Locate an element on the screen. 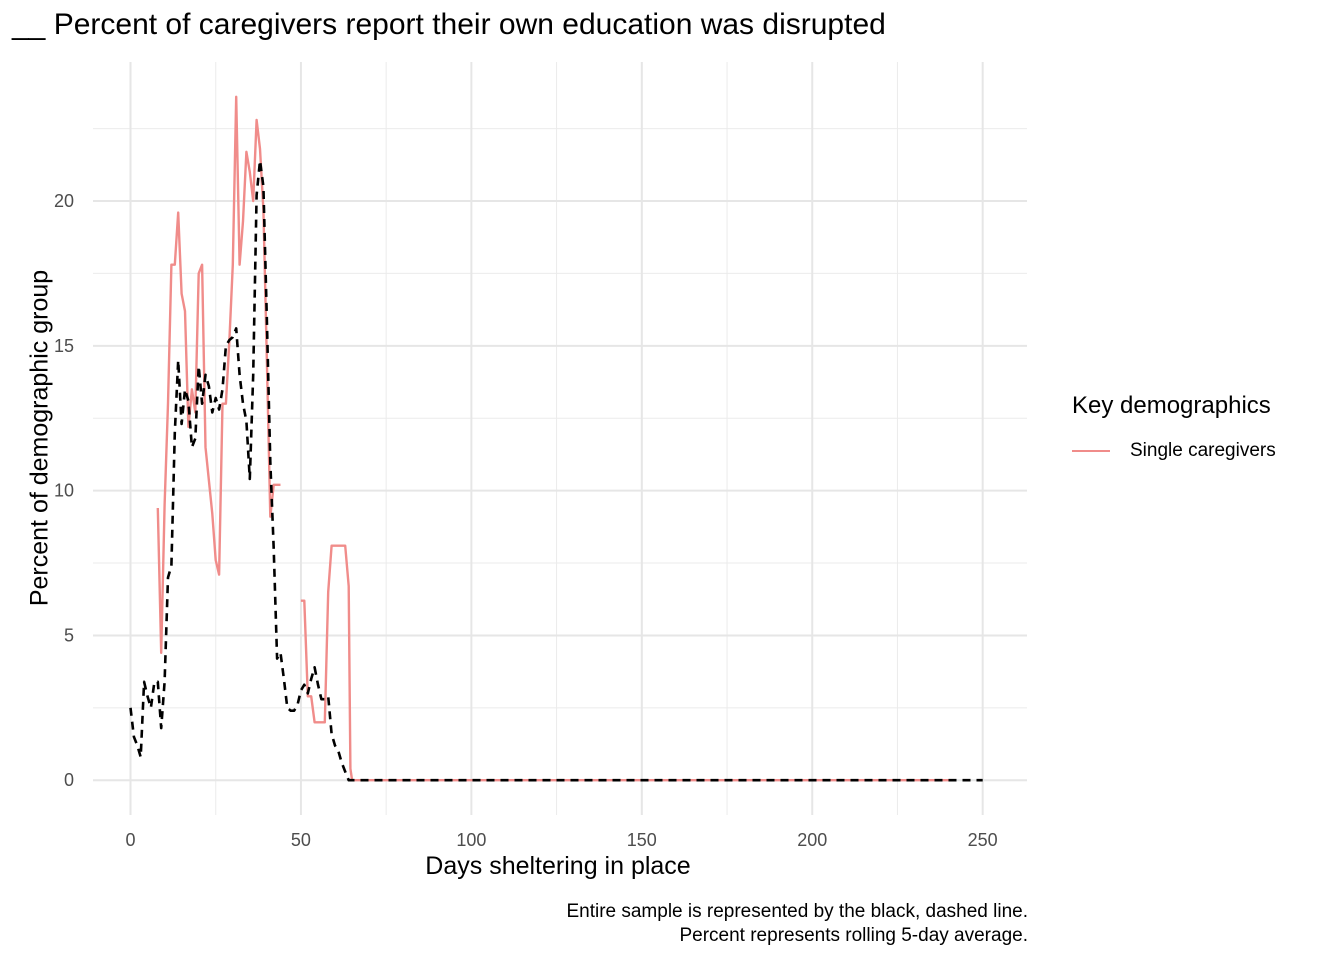 Image resolution: width=1344 pixels, height=960 pixels. y-tick-label: 5 is located at coordinates (69, 635).